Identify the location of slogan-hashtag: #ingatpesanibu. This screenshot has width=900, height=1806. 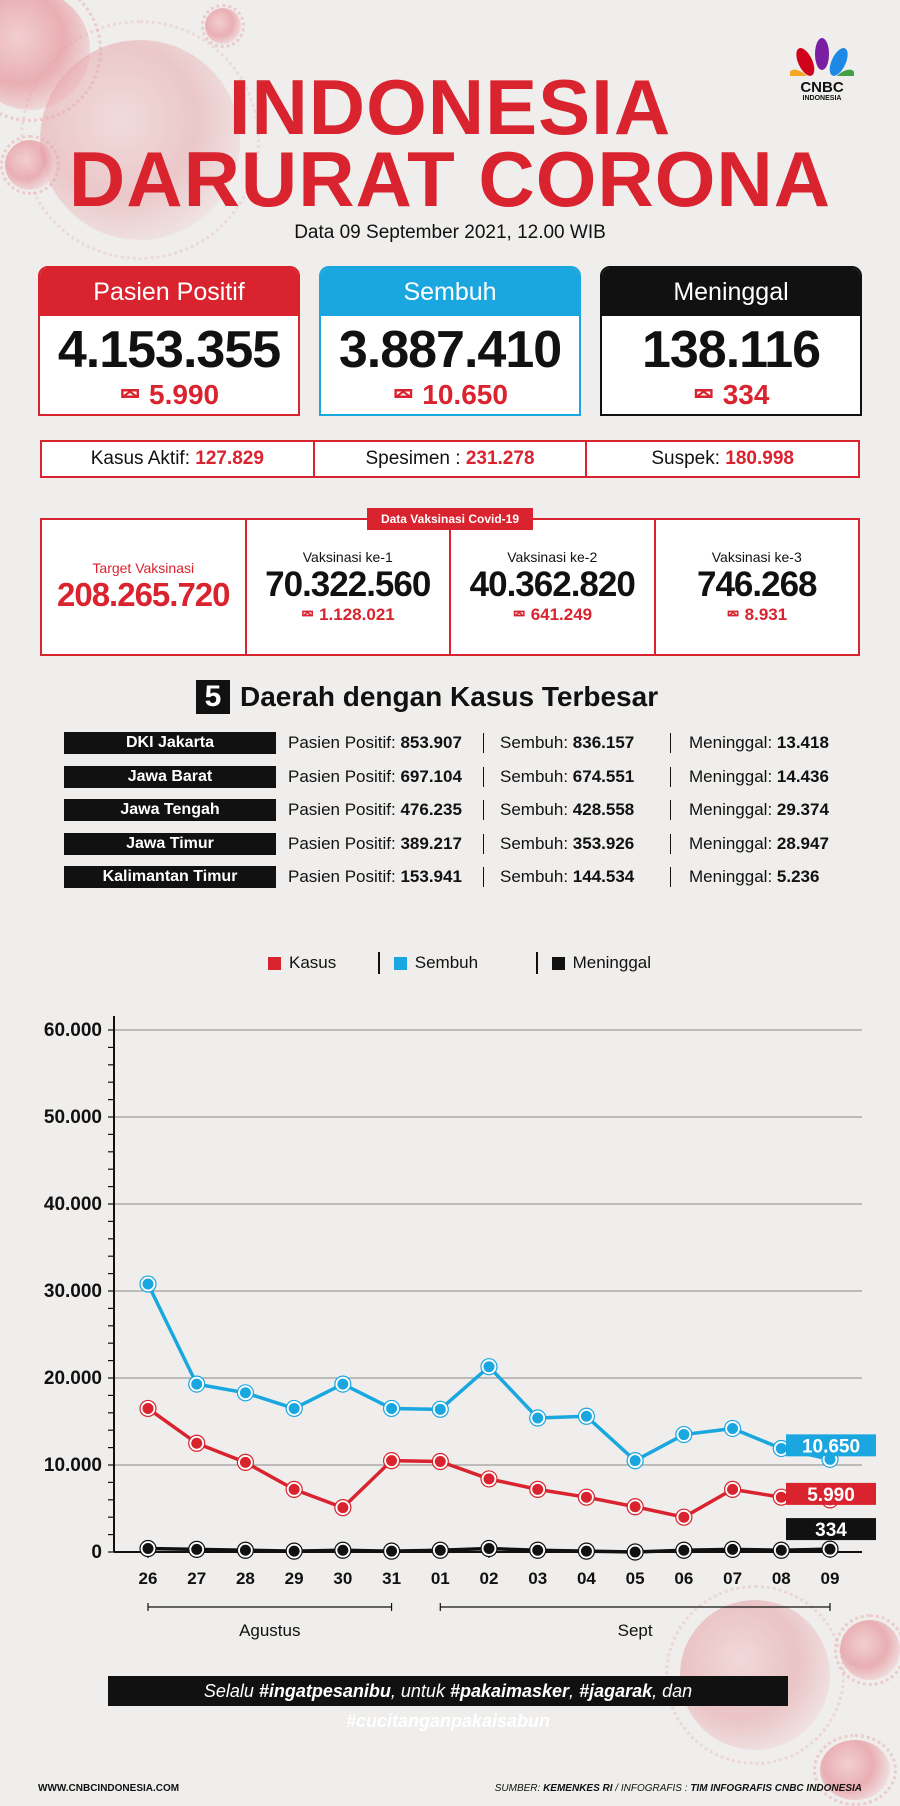
(324, 1691).